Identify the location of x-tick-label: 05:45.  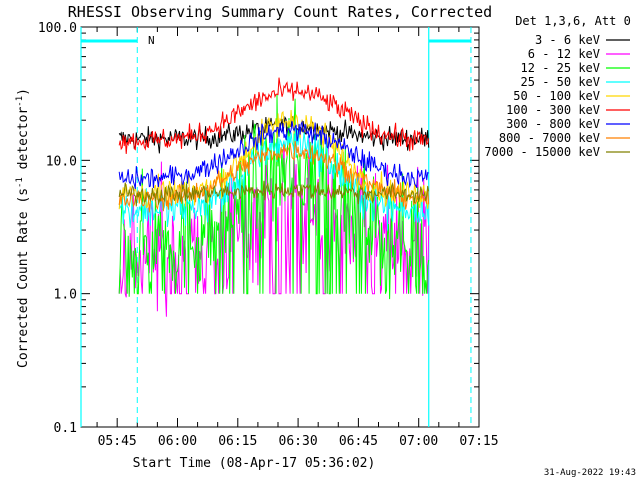
(117, 441).